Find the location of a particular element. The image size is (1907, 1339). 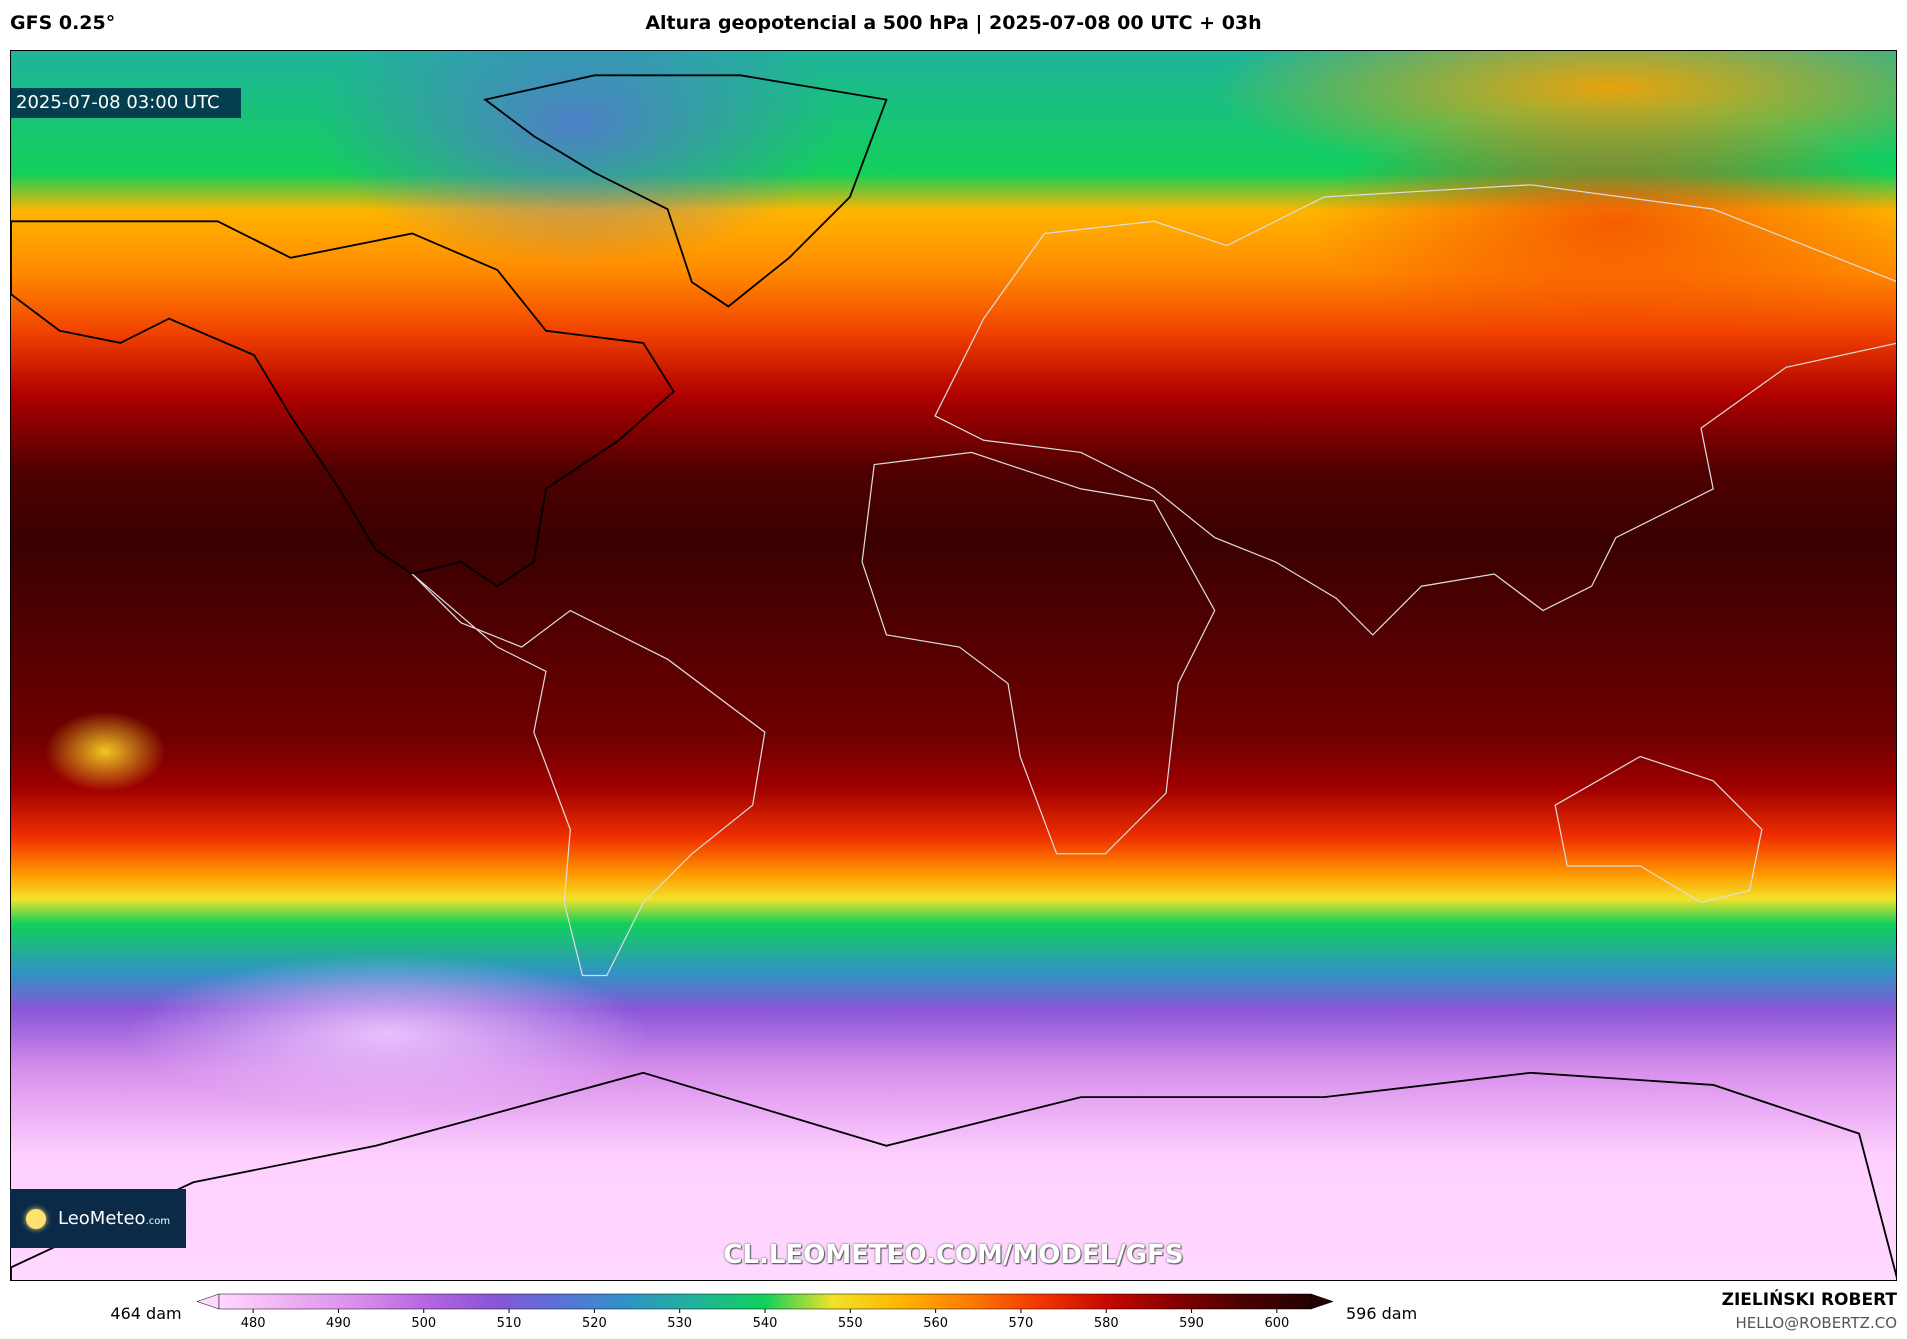

logo-suffix: .com is located at coordinates (158, 1221).